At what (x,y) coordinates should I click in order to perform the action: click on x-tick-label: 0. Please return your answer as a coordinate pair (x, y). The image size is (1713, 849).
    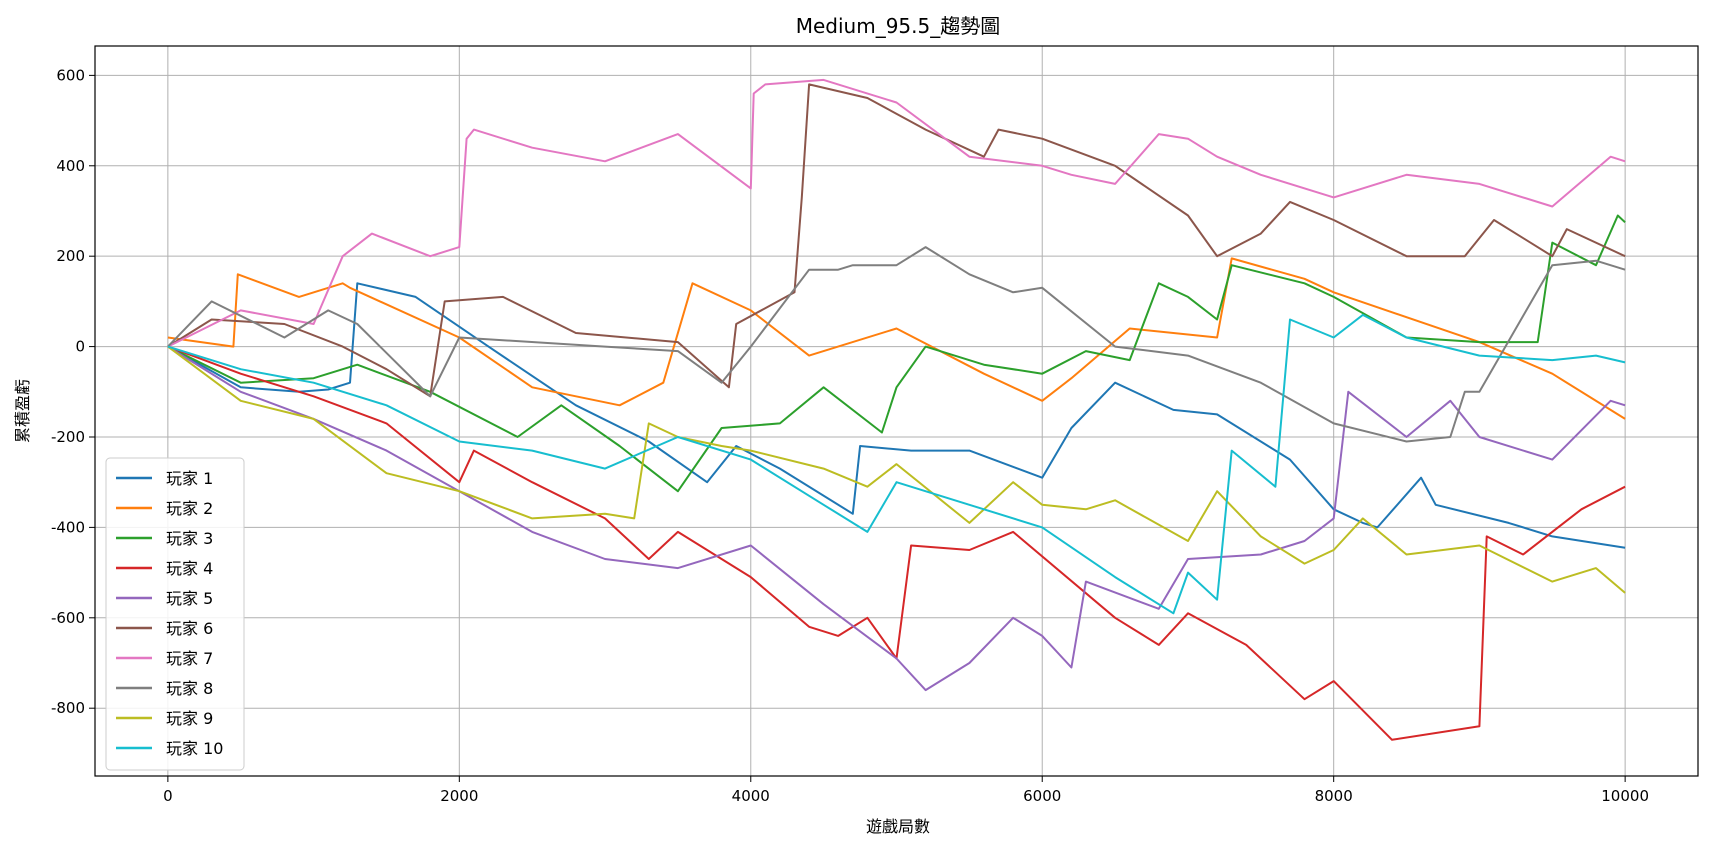
    Looking at the image, I should click on (168, 796).